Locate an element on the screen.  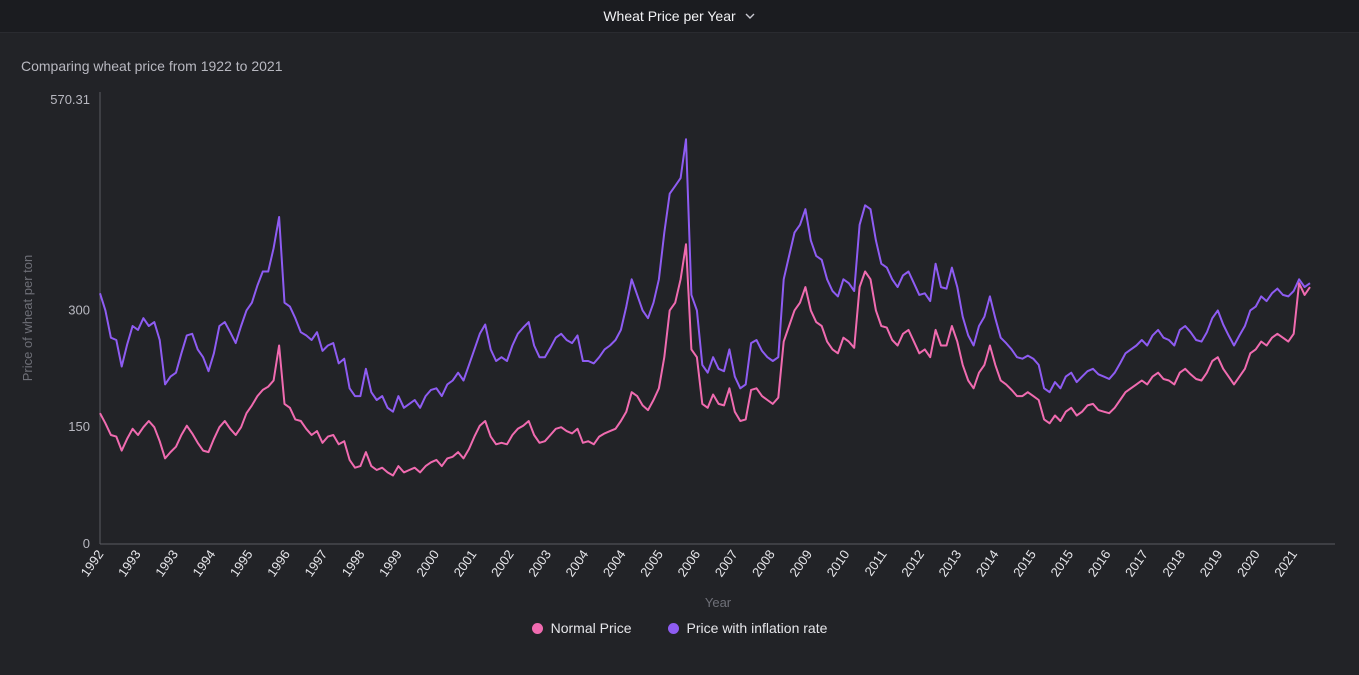
x-tick-label: 2007 is located at coordinates (726, 563).